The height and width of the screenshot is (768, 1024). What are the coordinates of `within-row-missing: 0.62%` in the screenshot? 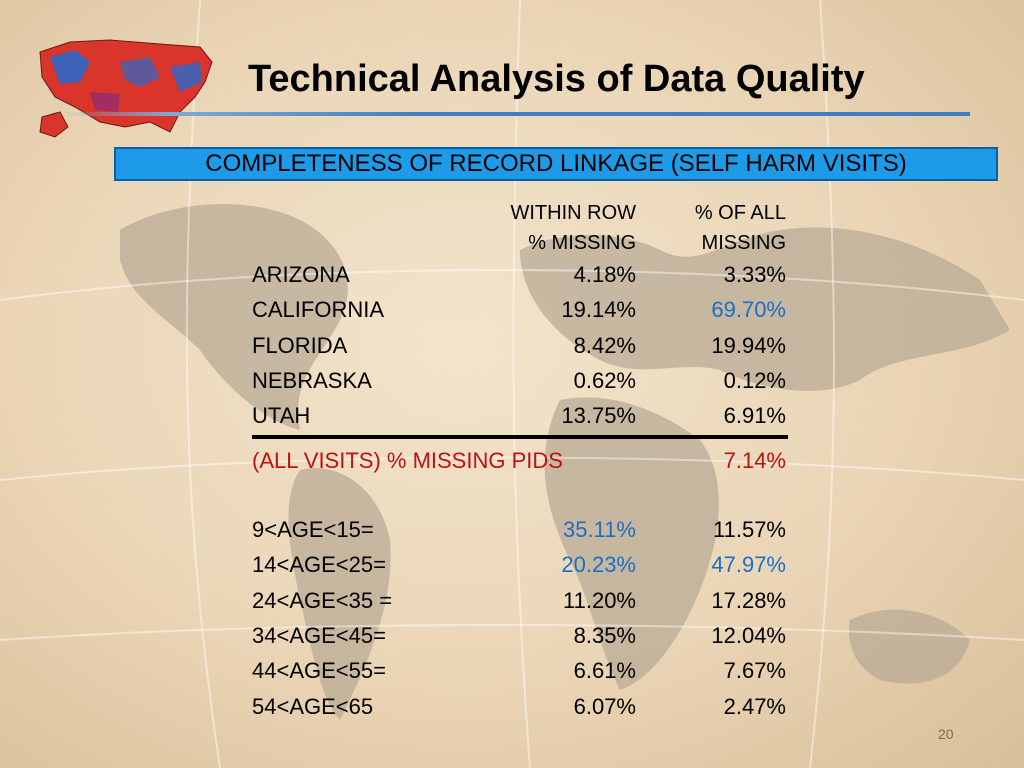 It's located at (604, 380).